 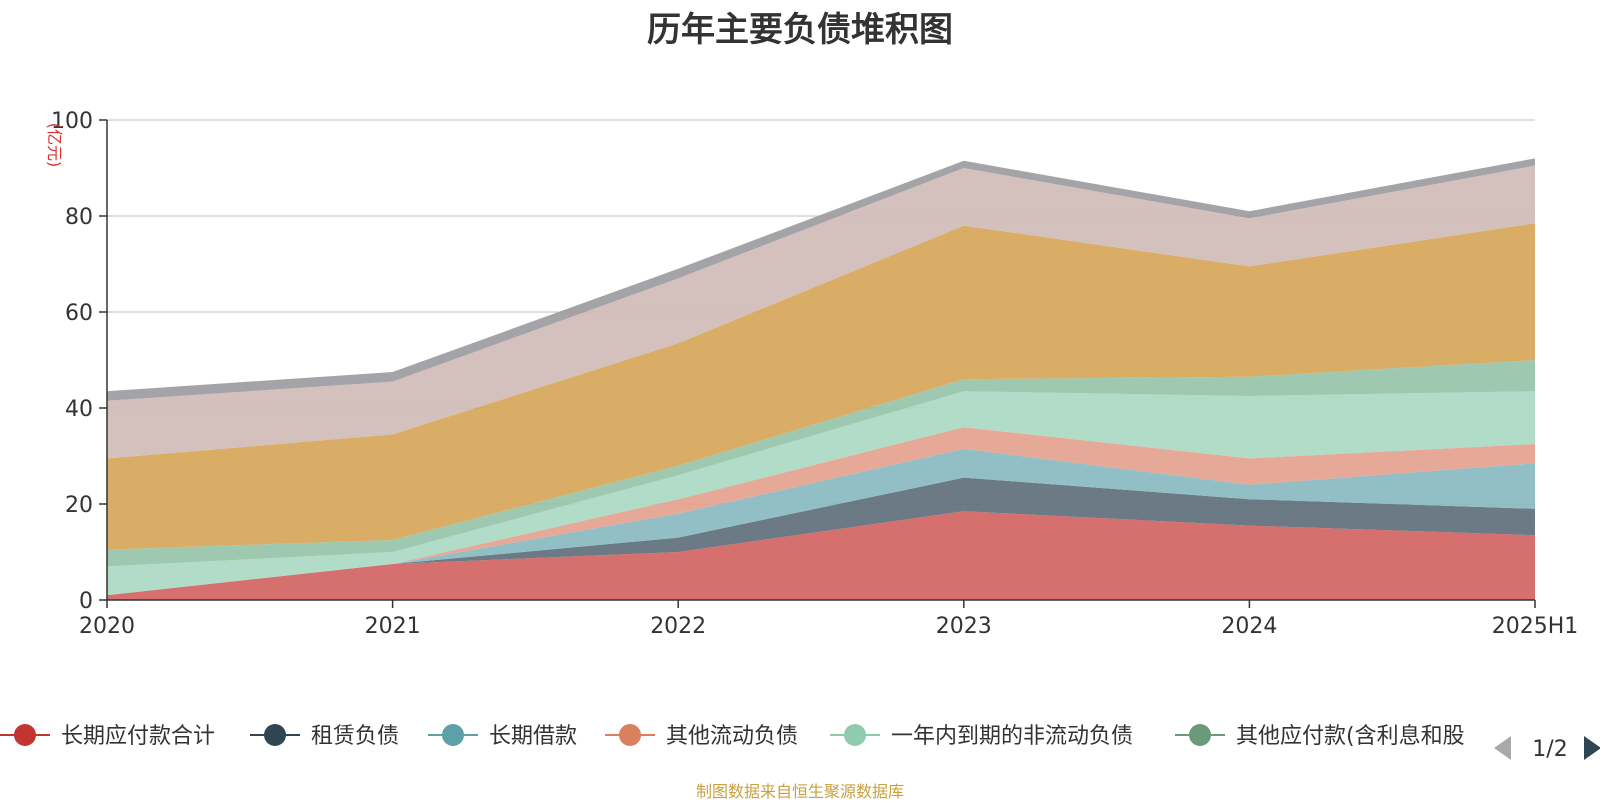 What do you see at coordinates (1535, 626) in the screenshot?
I see `x-tick-label: 2025H1` at bounding box center [1535, 626].